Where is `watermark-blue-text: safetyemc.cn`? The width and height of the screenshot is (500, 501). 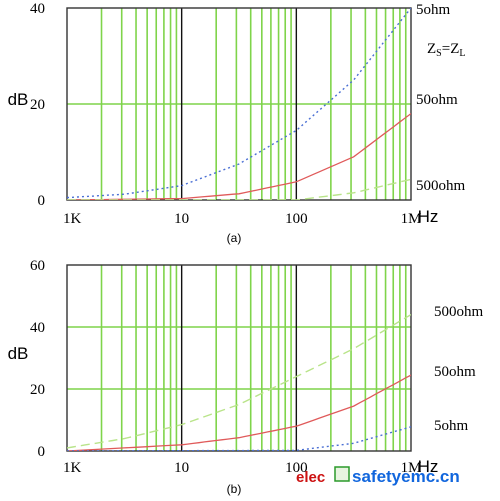
watermark-blue-text: safetyemc.cn is located at coordinates (406, 476).